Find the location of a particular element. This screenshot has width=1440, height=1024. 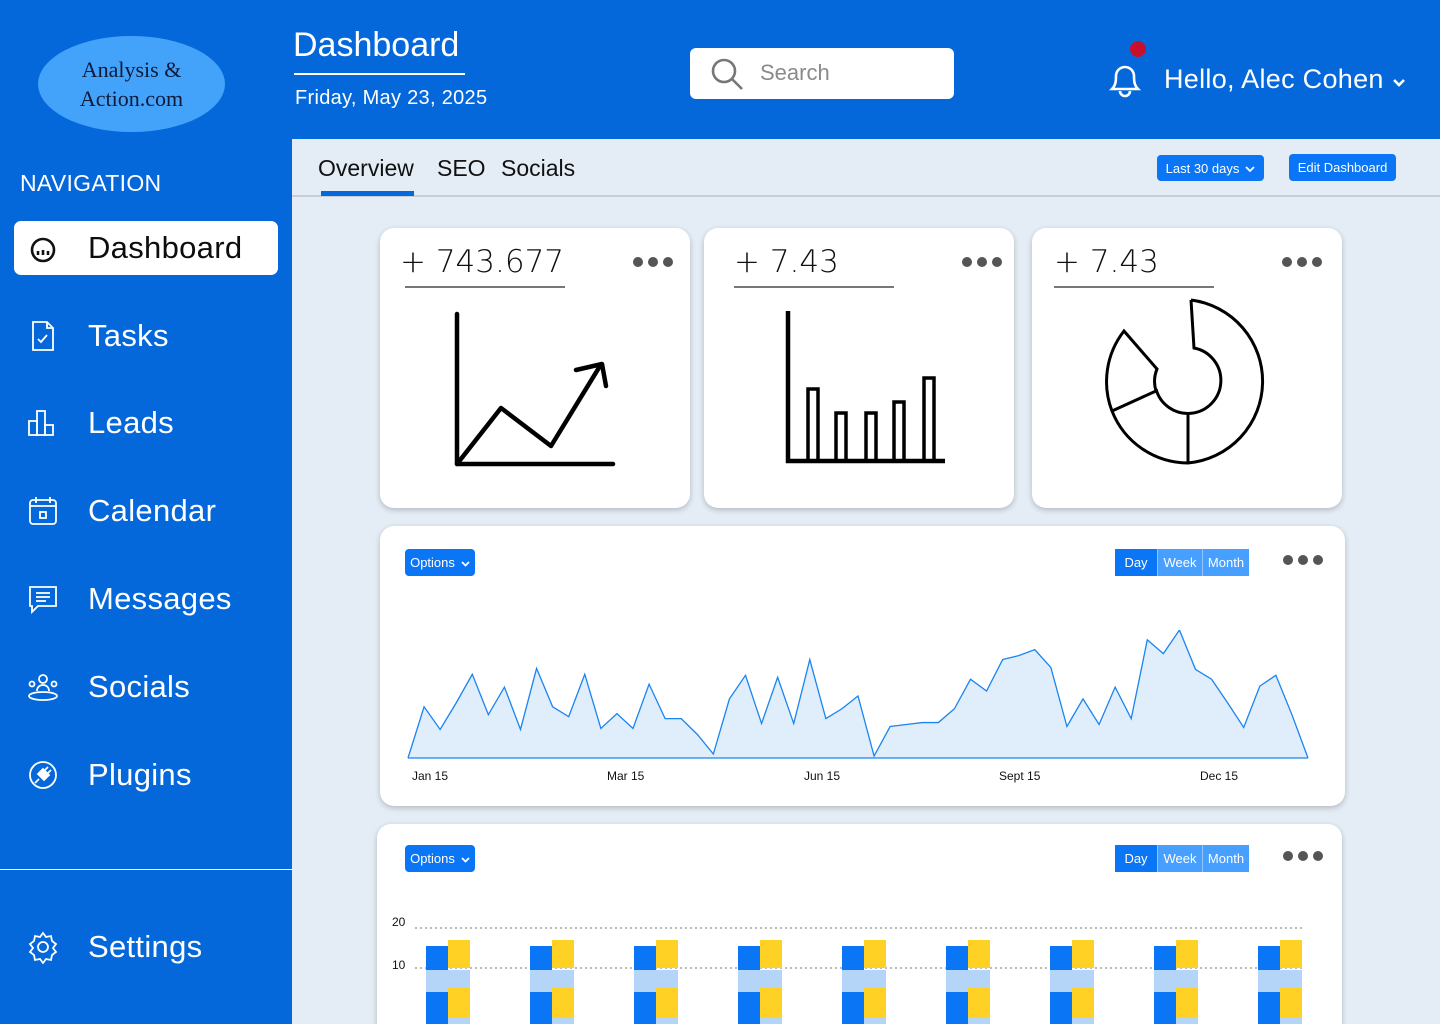

y-tick-label: 10 is located at coordinates (399, 965).